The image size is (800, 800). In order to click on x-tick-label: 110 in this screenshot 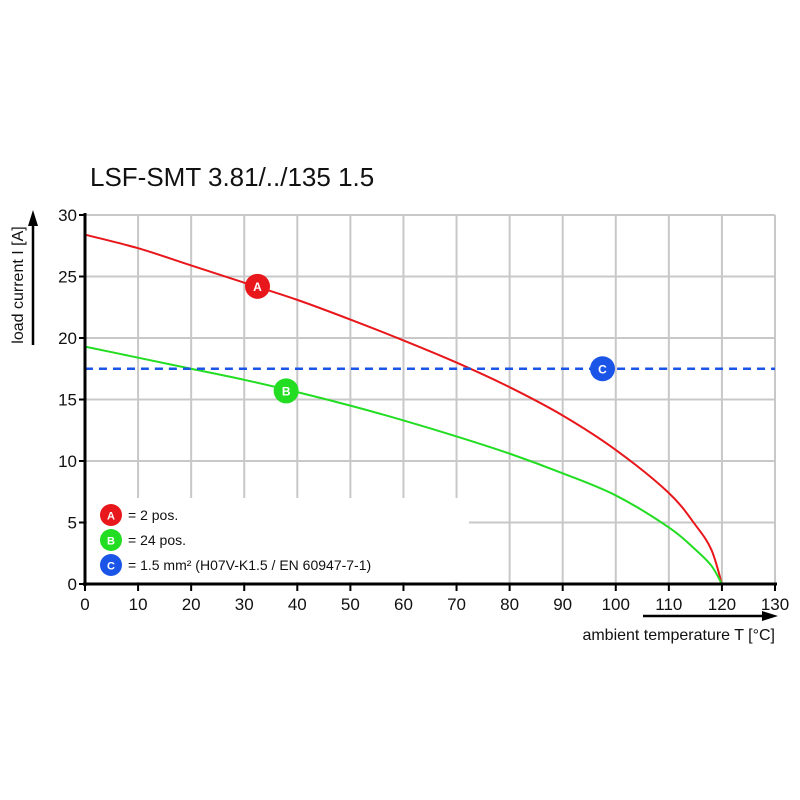, I will do `click(668, 604)`.